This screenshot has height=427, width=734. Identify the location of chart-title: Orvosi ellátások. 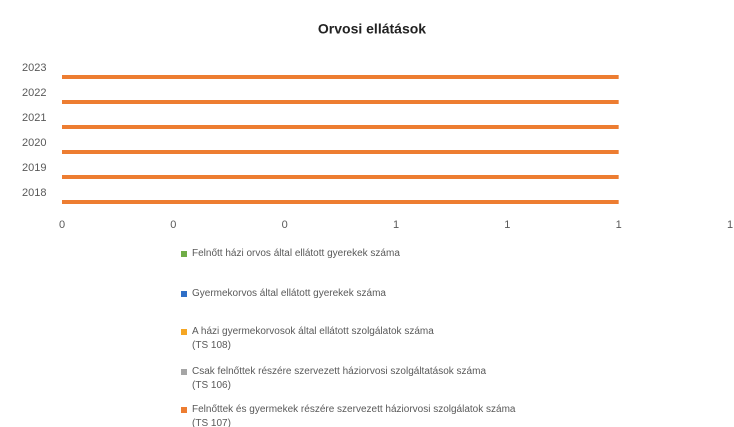
(372, 29).